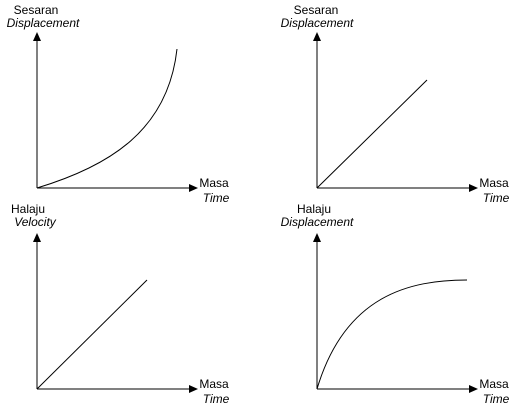  Describe the element at coordinates (392, 334) in the screenshot. I see `decelerating-curve` at that location.